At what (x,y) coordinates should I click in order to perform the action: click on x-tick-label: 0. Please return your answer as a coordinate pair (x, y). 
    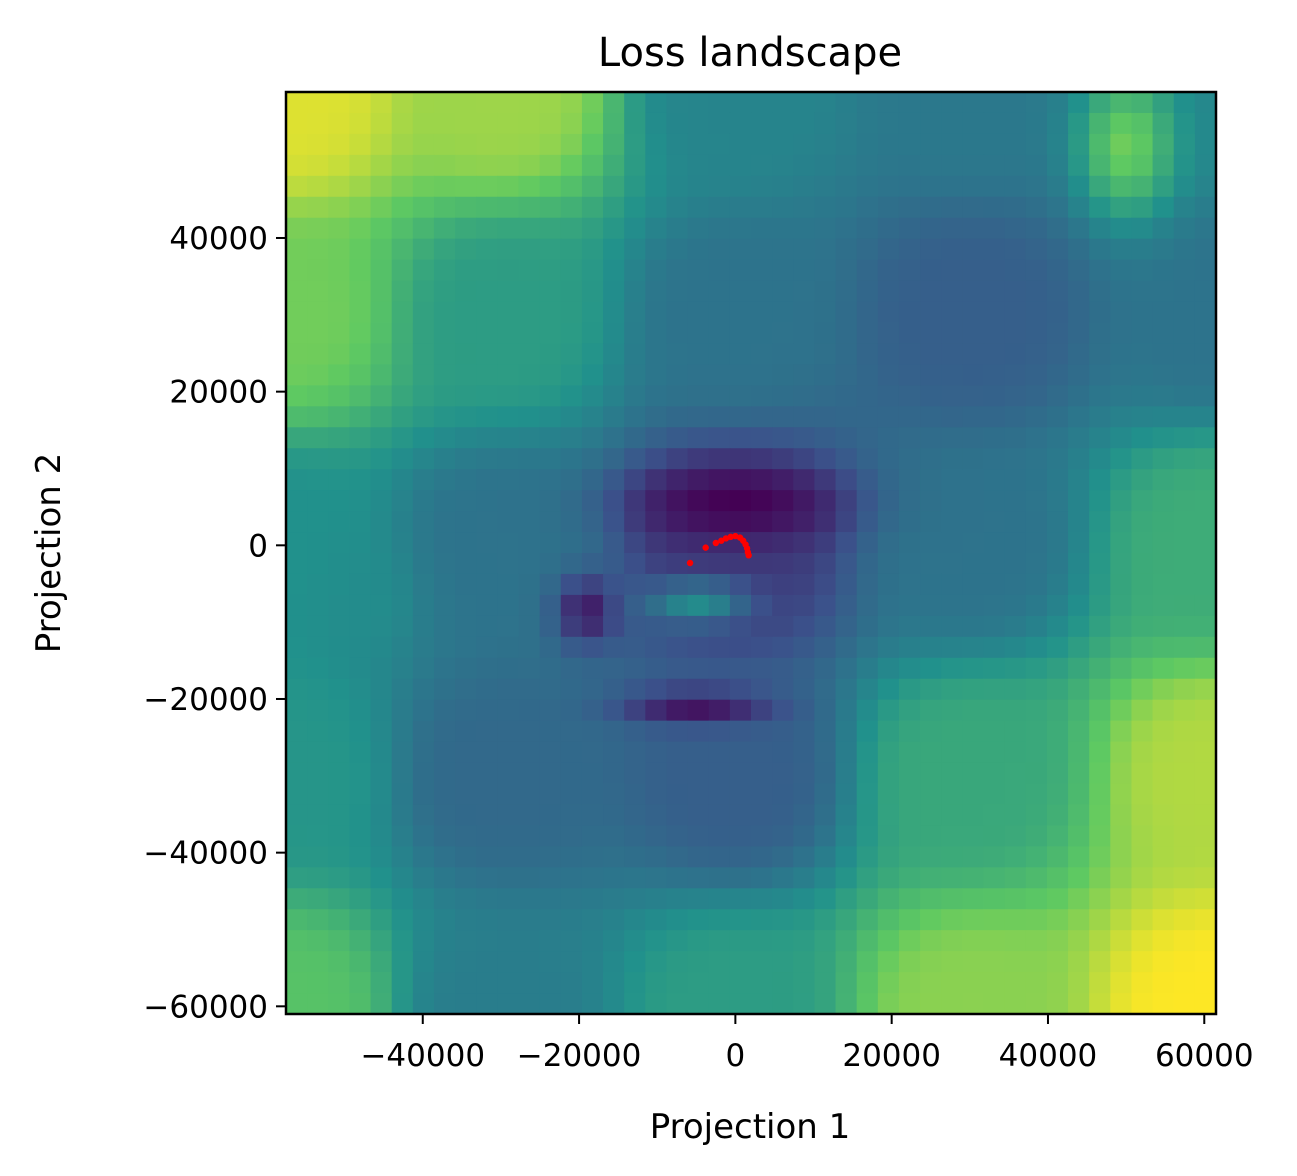
    Looking at the image, I should click on (736, 1056).